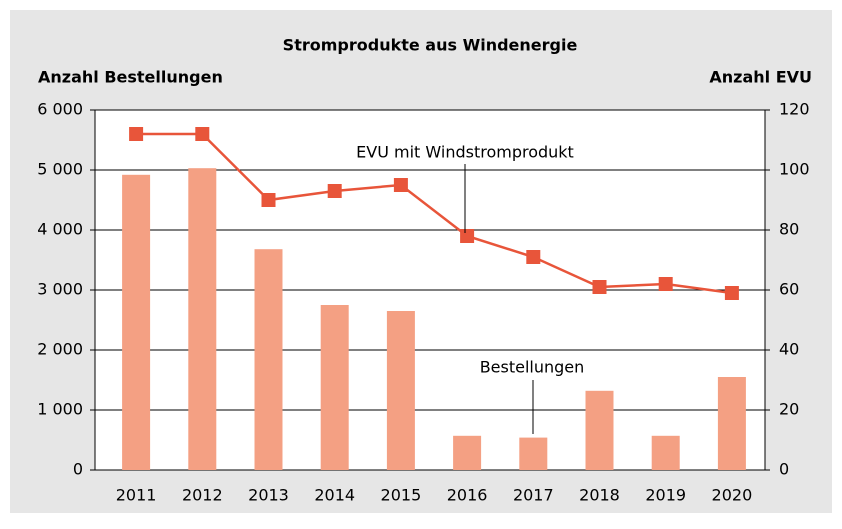  Describe the element at coordinates (789, 229) in the screenshot. I see `y2-tick-label: 80` at that location.